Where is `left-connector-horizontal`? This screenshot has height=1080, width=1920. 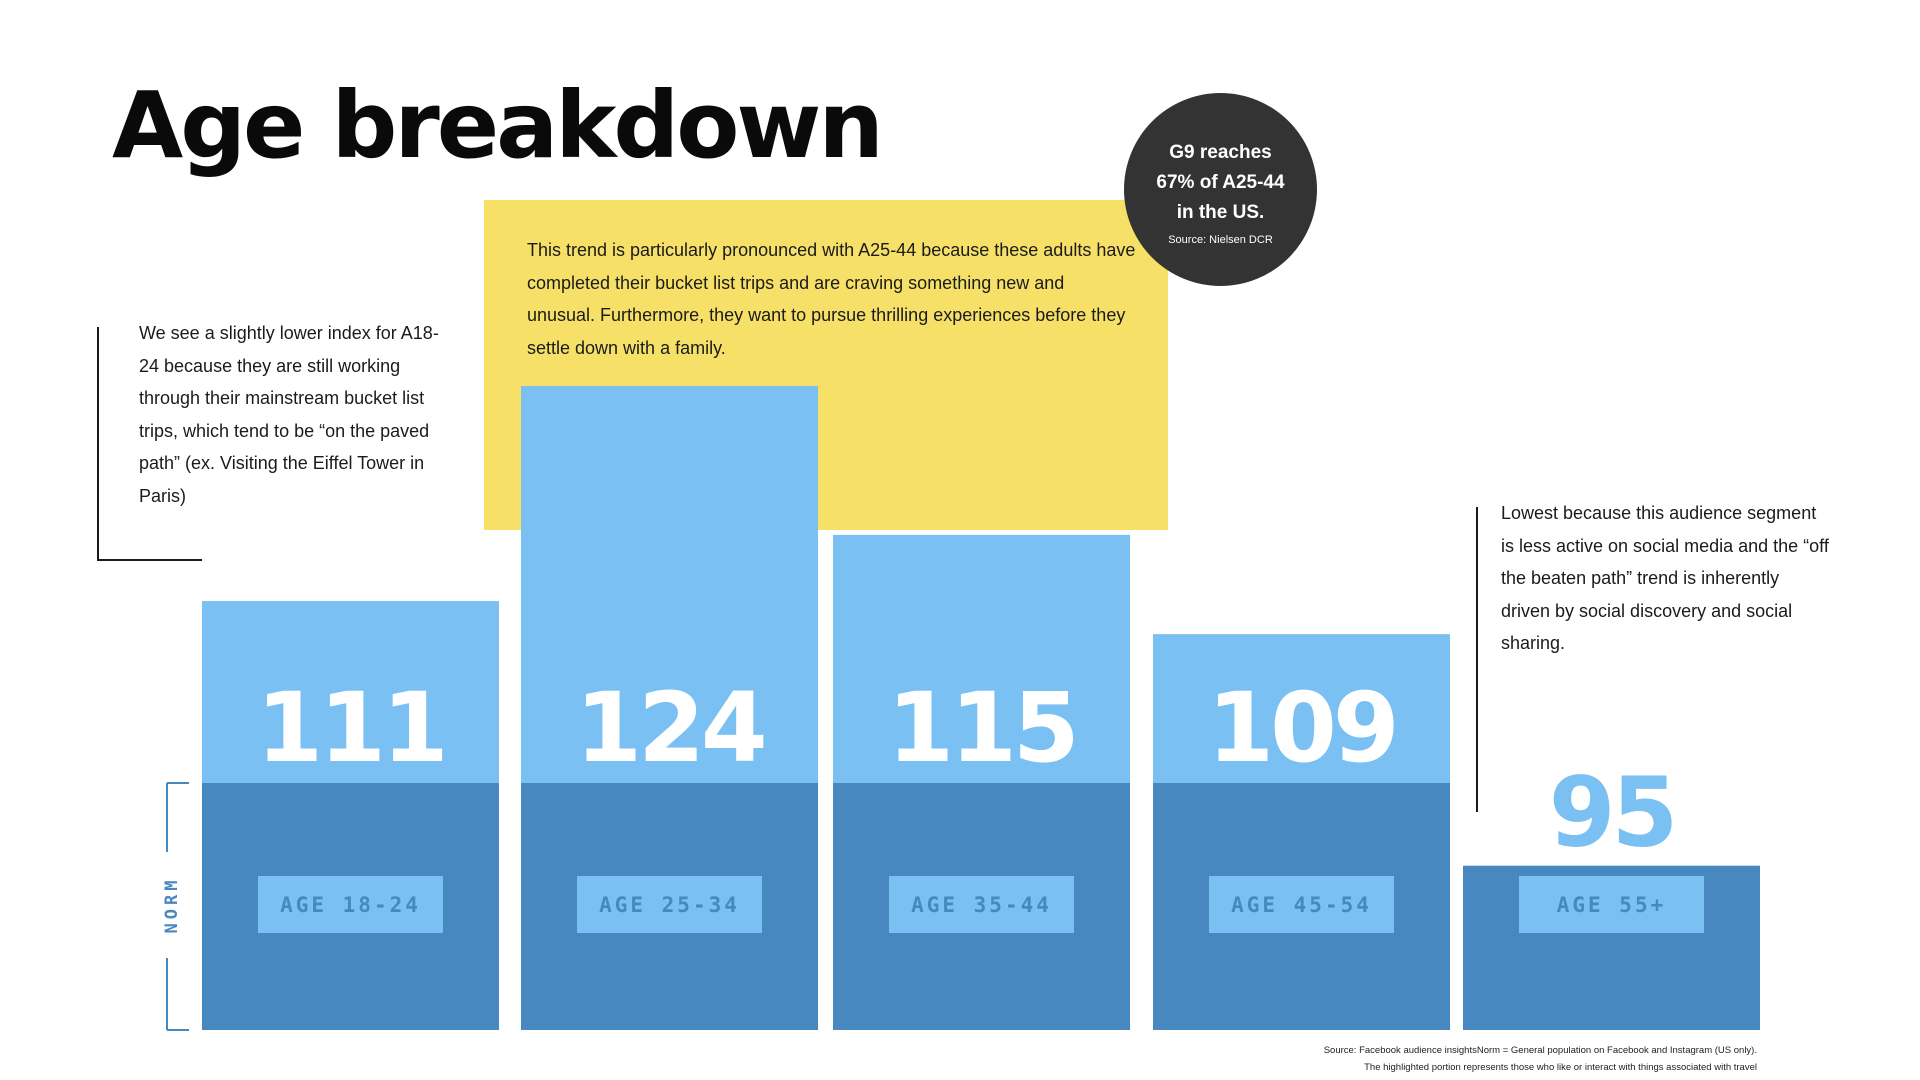
left-connector-horizontal is located at coordinates (149, 560).